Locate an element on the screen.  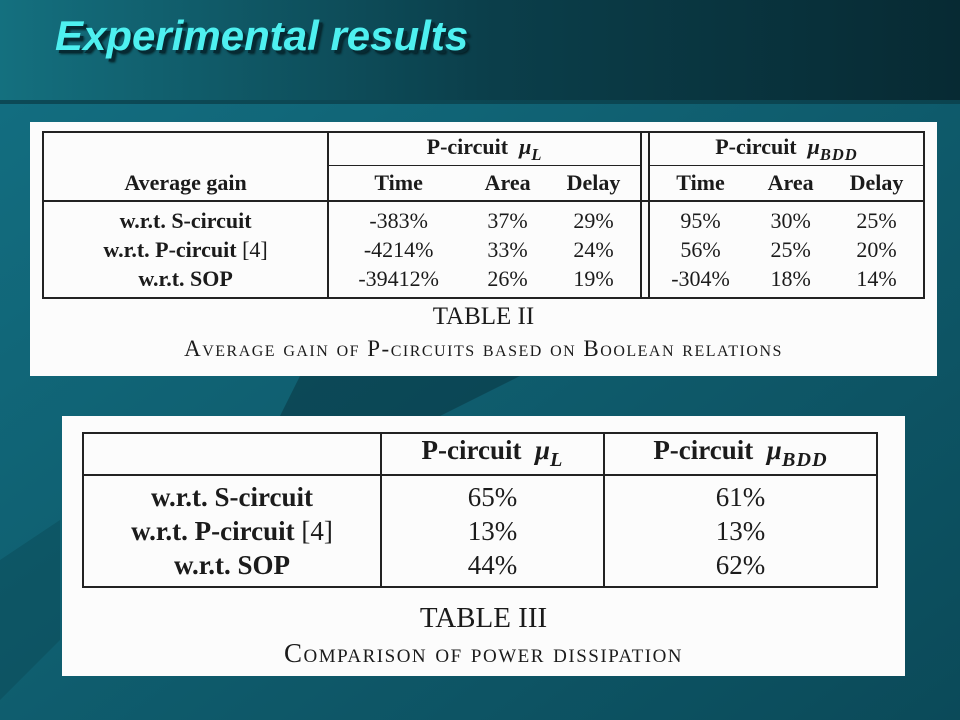
table-row: w.r.t. S-circuit 65% 61% is located at coordinates (480, 494).